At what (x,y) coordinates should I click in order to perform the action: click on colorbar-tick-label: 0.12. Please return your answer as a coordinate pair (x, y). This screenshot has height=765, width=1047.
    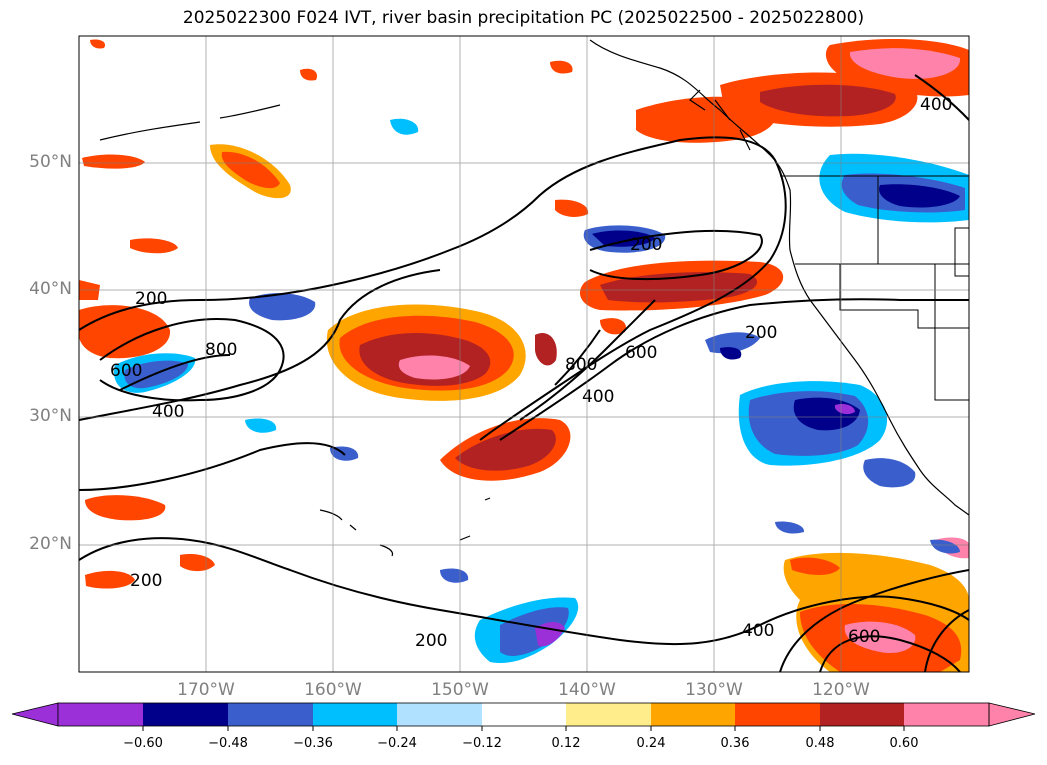
    Looking at the image, I should click on (566, 743).